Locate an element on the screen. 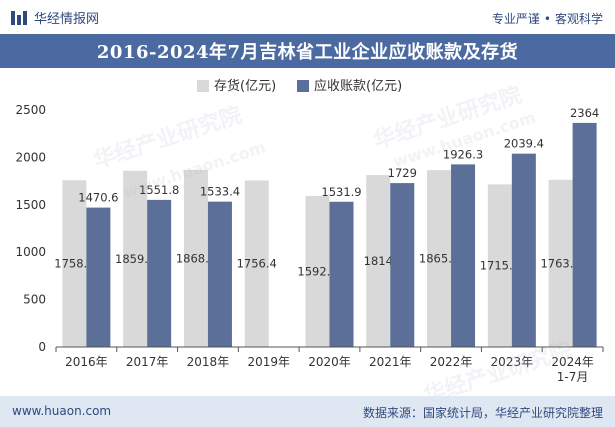 The height and width of the screenshot is (427, 615). x-tick-label: 2016年 is located at coordinates (86, 362).